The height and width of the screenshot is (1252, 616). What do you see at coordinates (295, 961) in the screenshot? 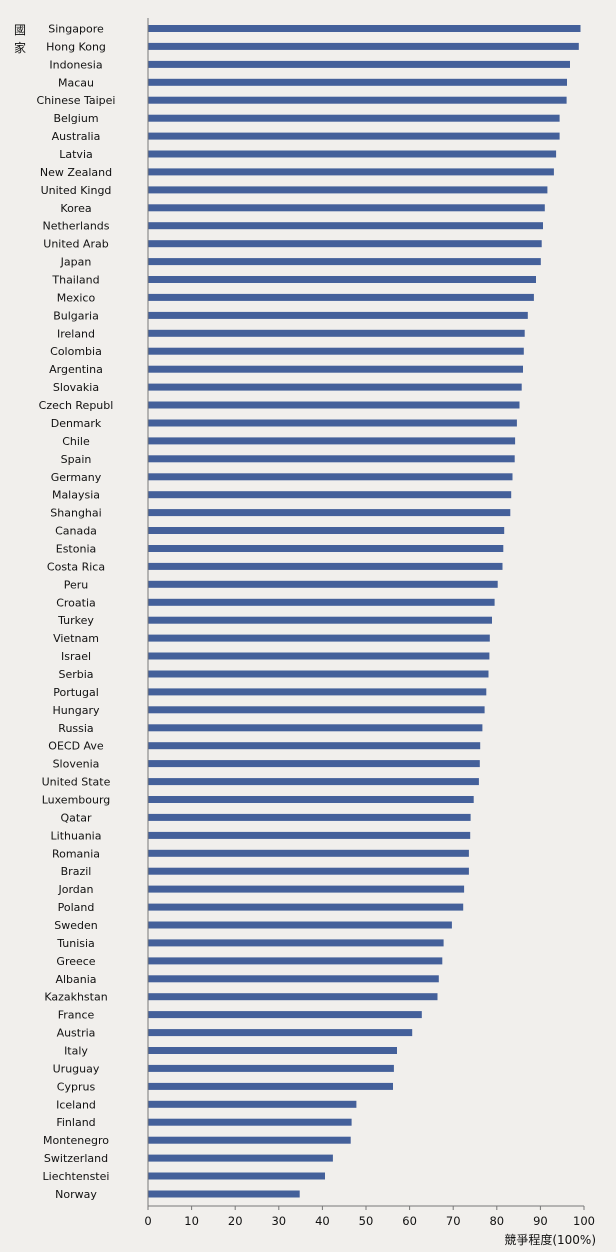
I see `bar-greece` at bounding box center [295, 961].